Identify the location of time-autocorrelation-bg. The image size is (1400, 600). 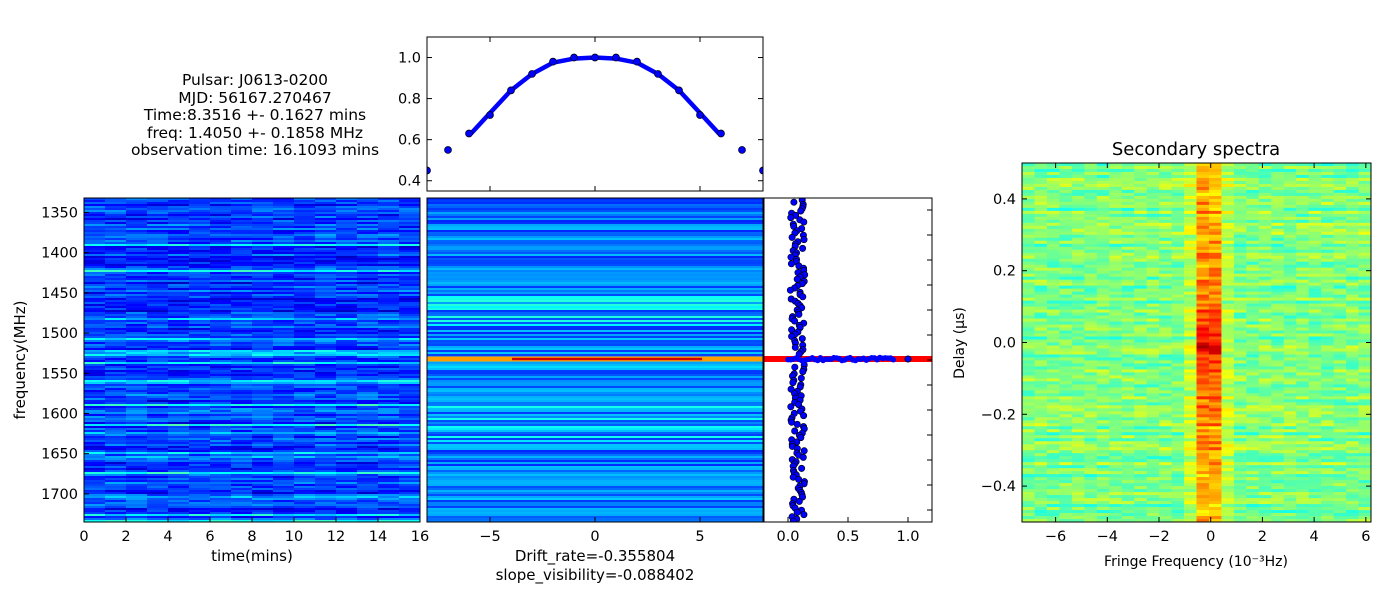
(595, 114).